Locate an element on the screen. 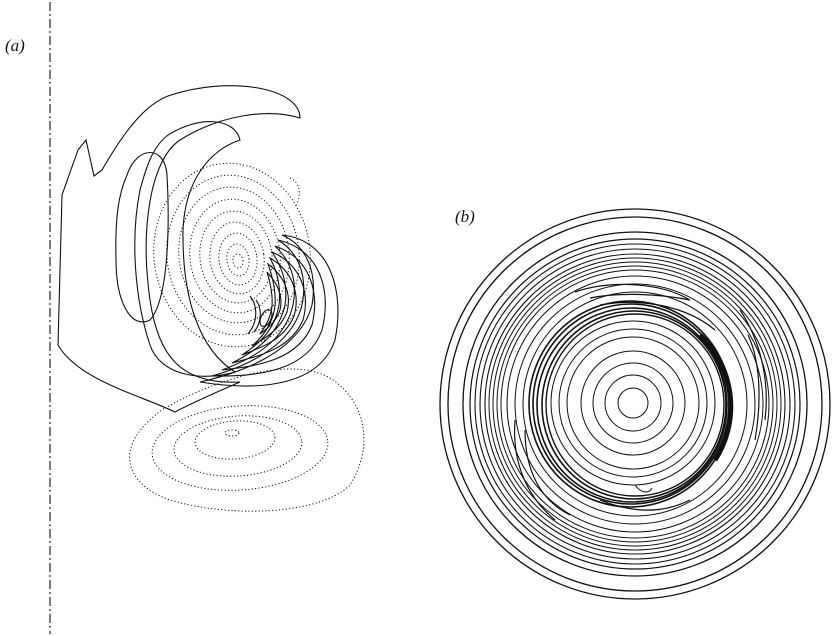 Image resolution: width=836 pixels, height=636 pixels. panel-a-label: (a) is located at coordinates (15, 45).